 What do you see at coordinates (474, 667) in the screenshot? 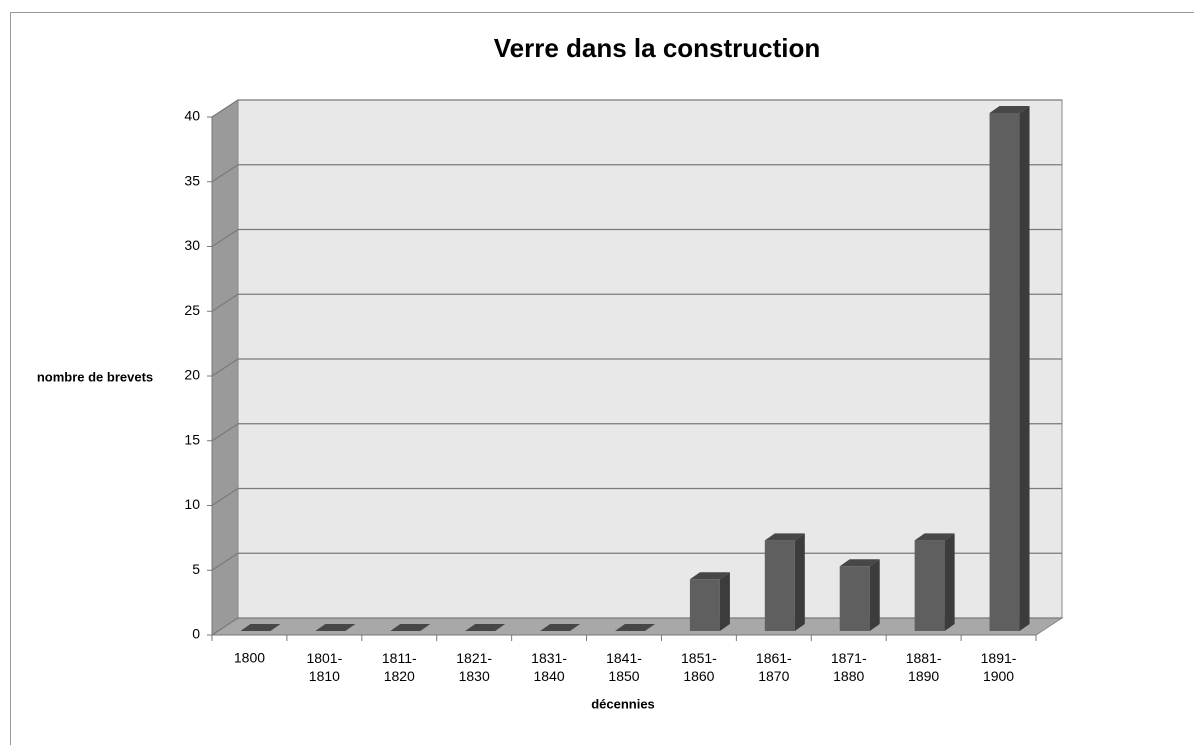
I see `x-tick-label: 1821-1830` at bounding box center [474, 667].